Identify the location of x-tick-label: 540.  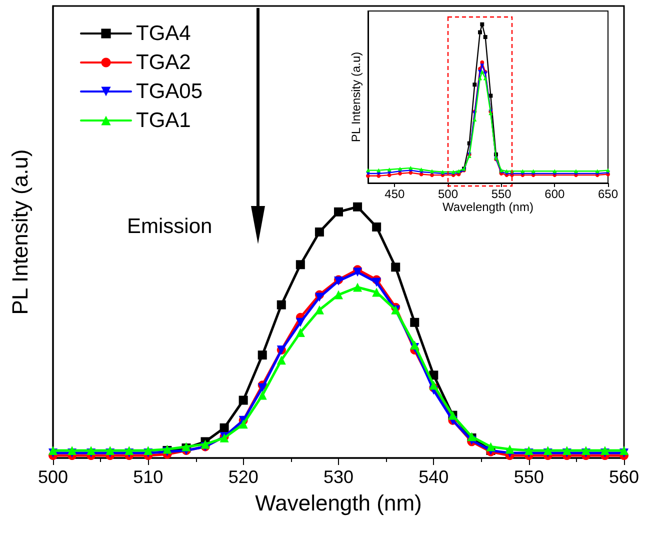
(433, 477).